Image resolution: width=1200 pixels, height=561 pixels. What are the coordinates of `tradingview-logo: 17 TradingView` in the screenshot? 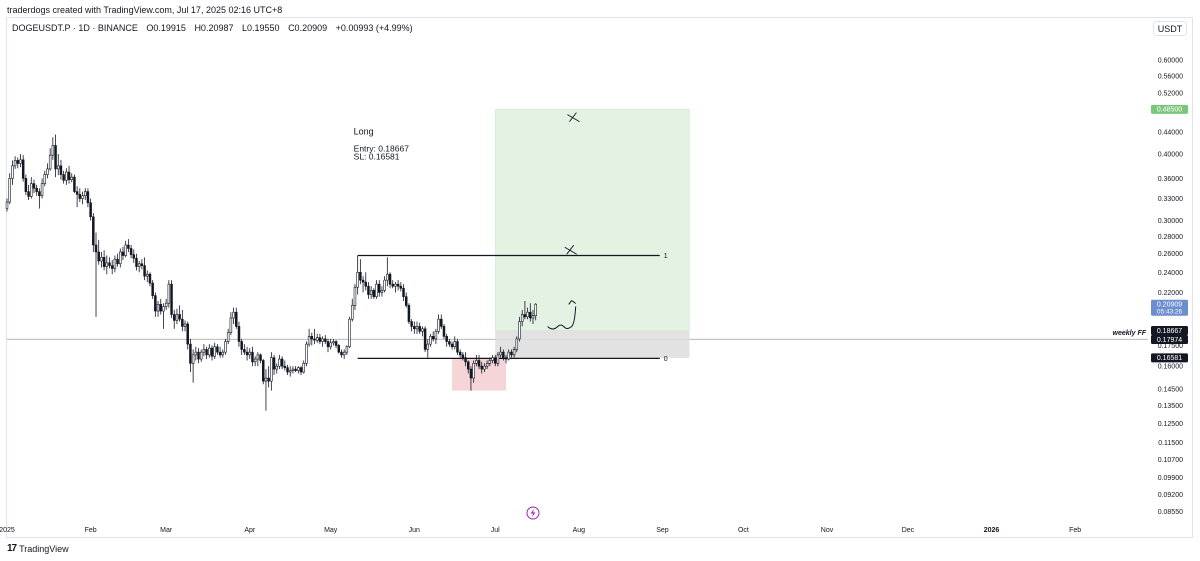 It's located at (38, 548).